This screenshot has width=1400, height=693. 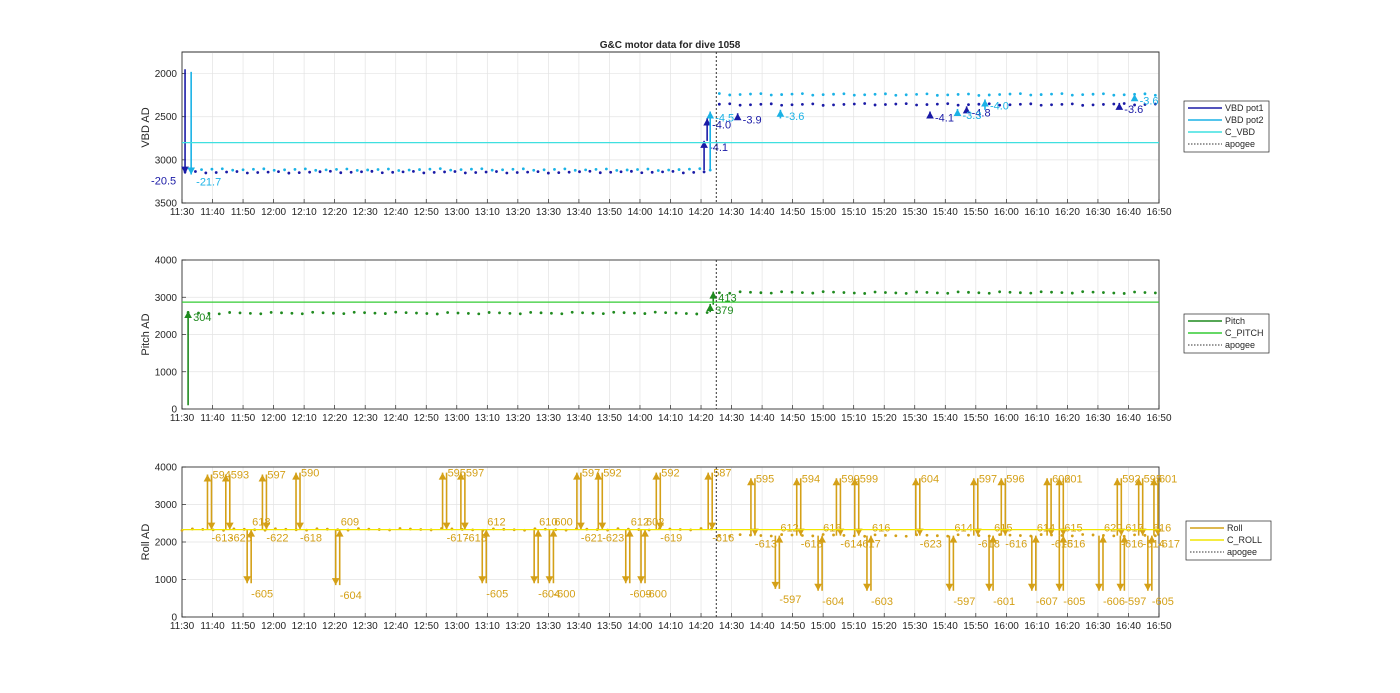 I want to click on x-tick-label: 13:40, so click(x=578, y=626).